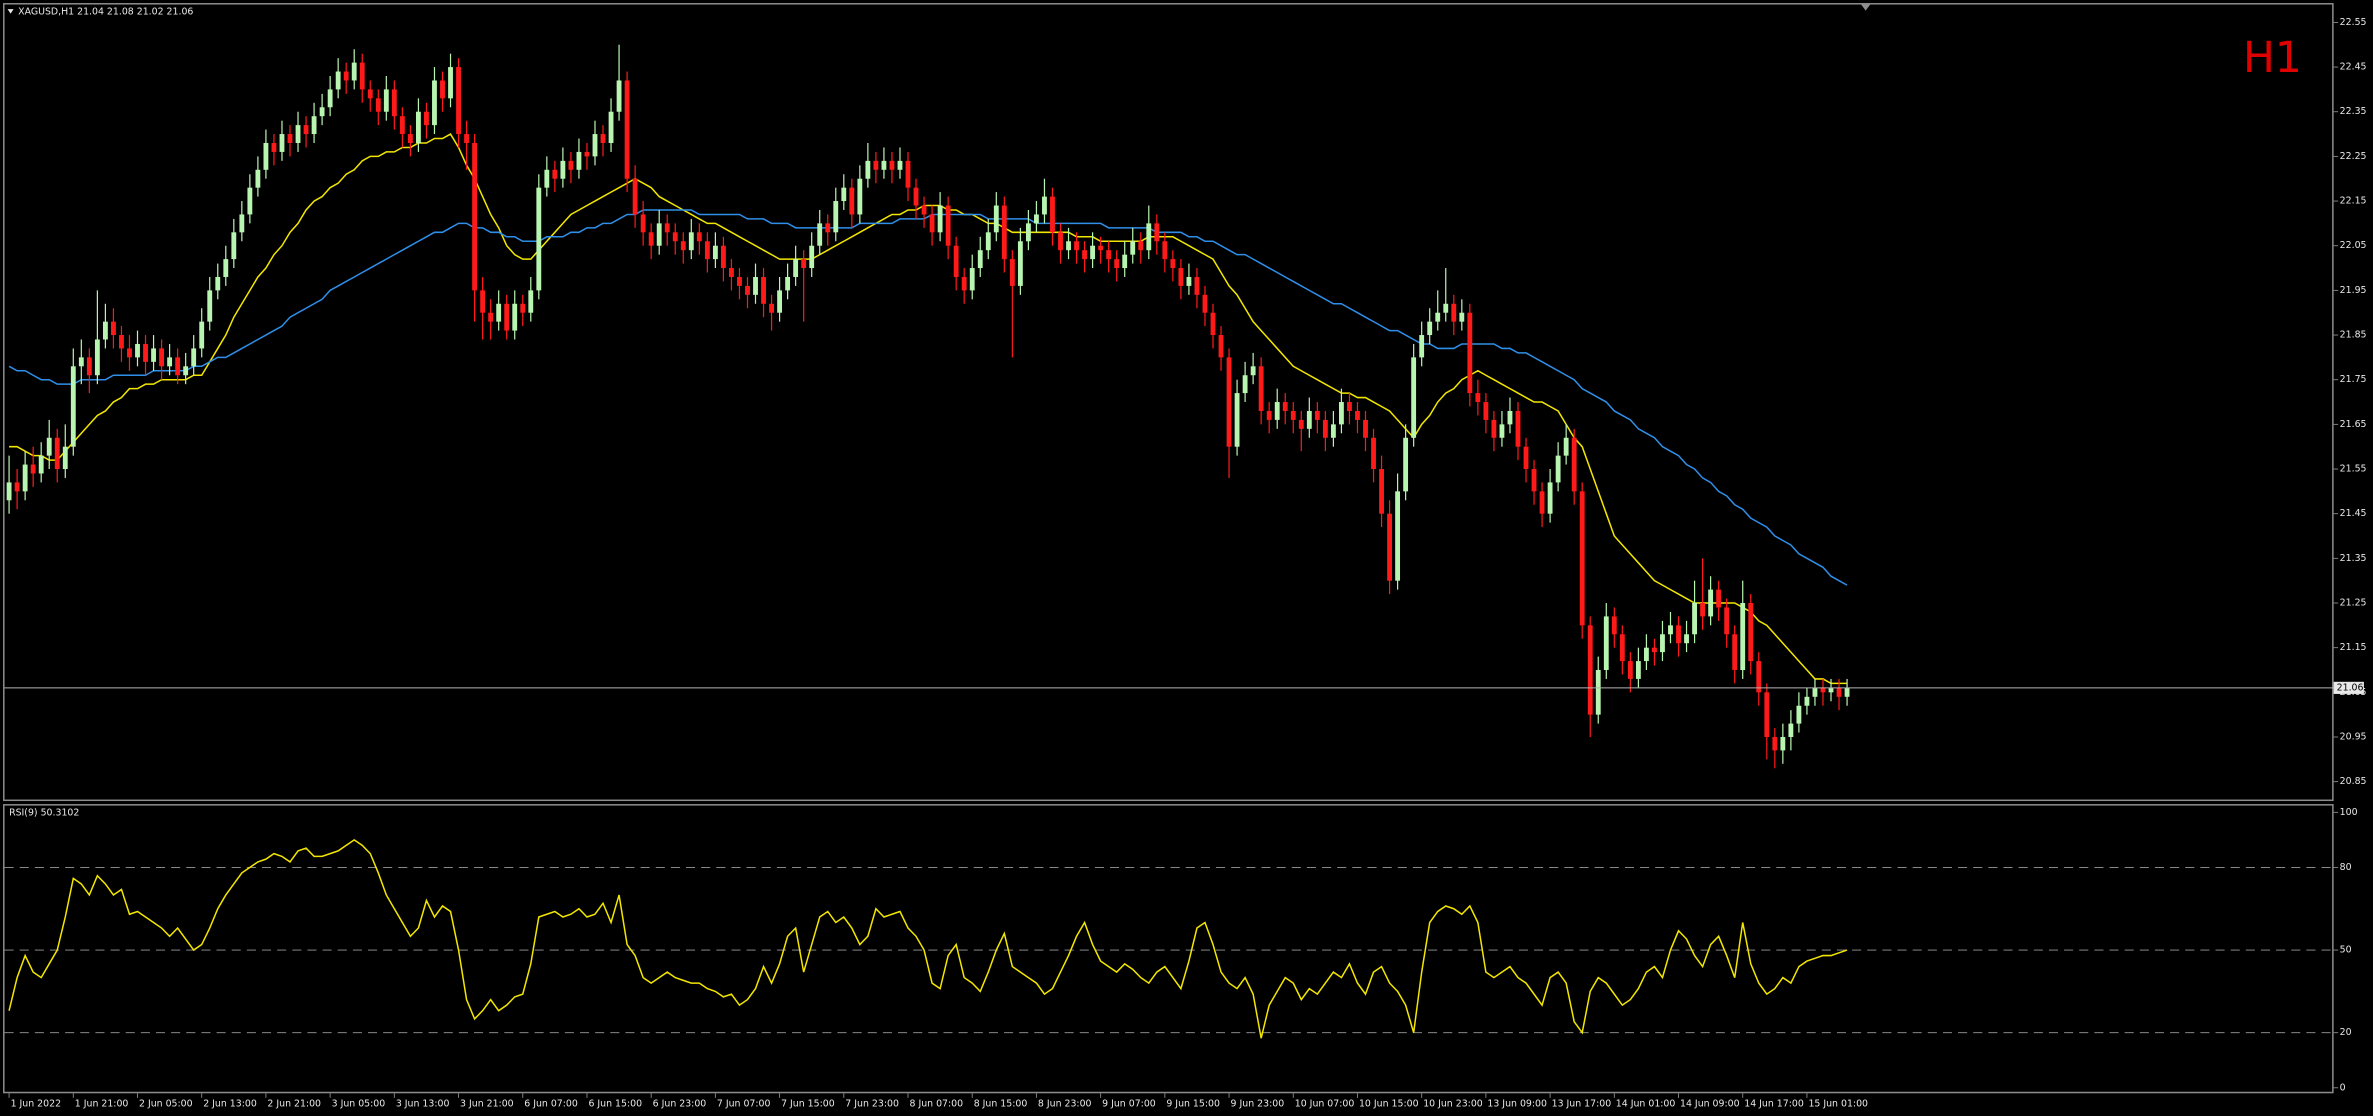  I want to click on timeframe-label: H1, so click(2272, 57).